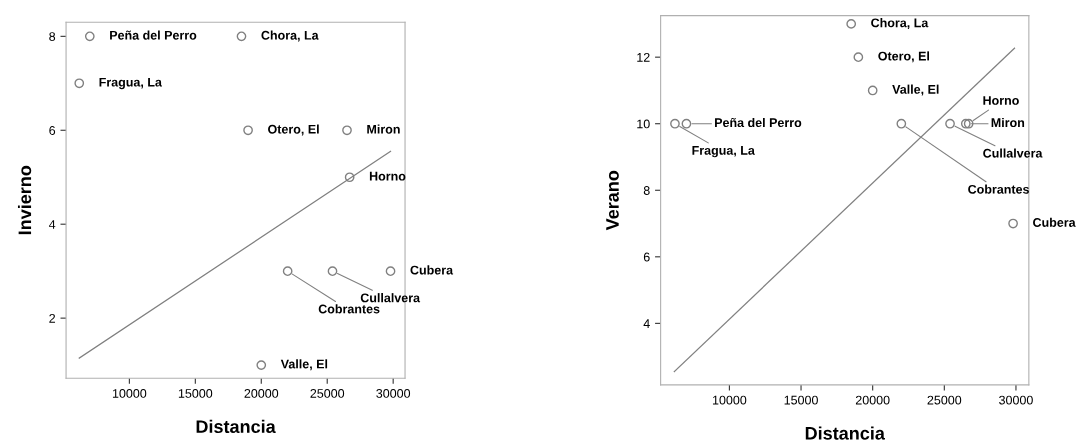 The image size is (1083, 445). Describe the element at coordinates (52, 318) in the screenshot. I see `y-tick-label: 2` at that location.